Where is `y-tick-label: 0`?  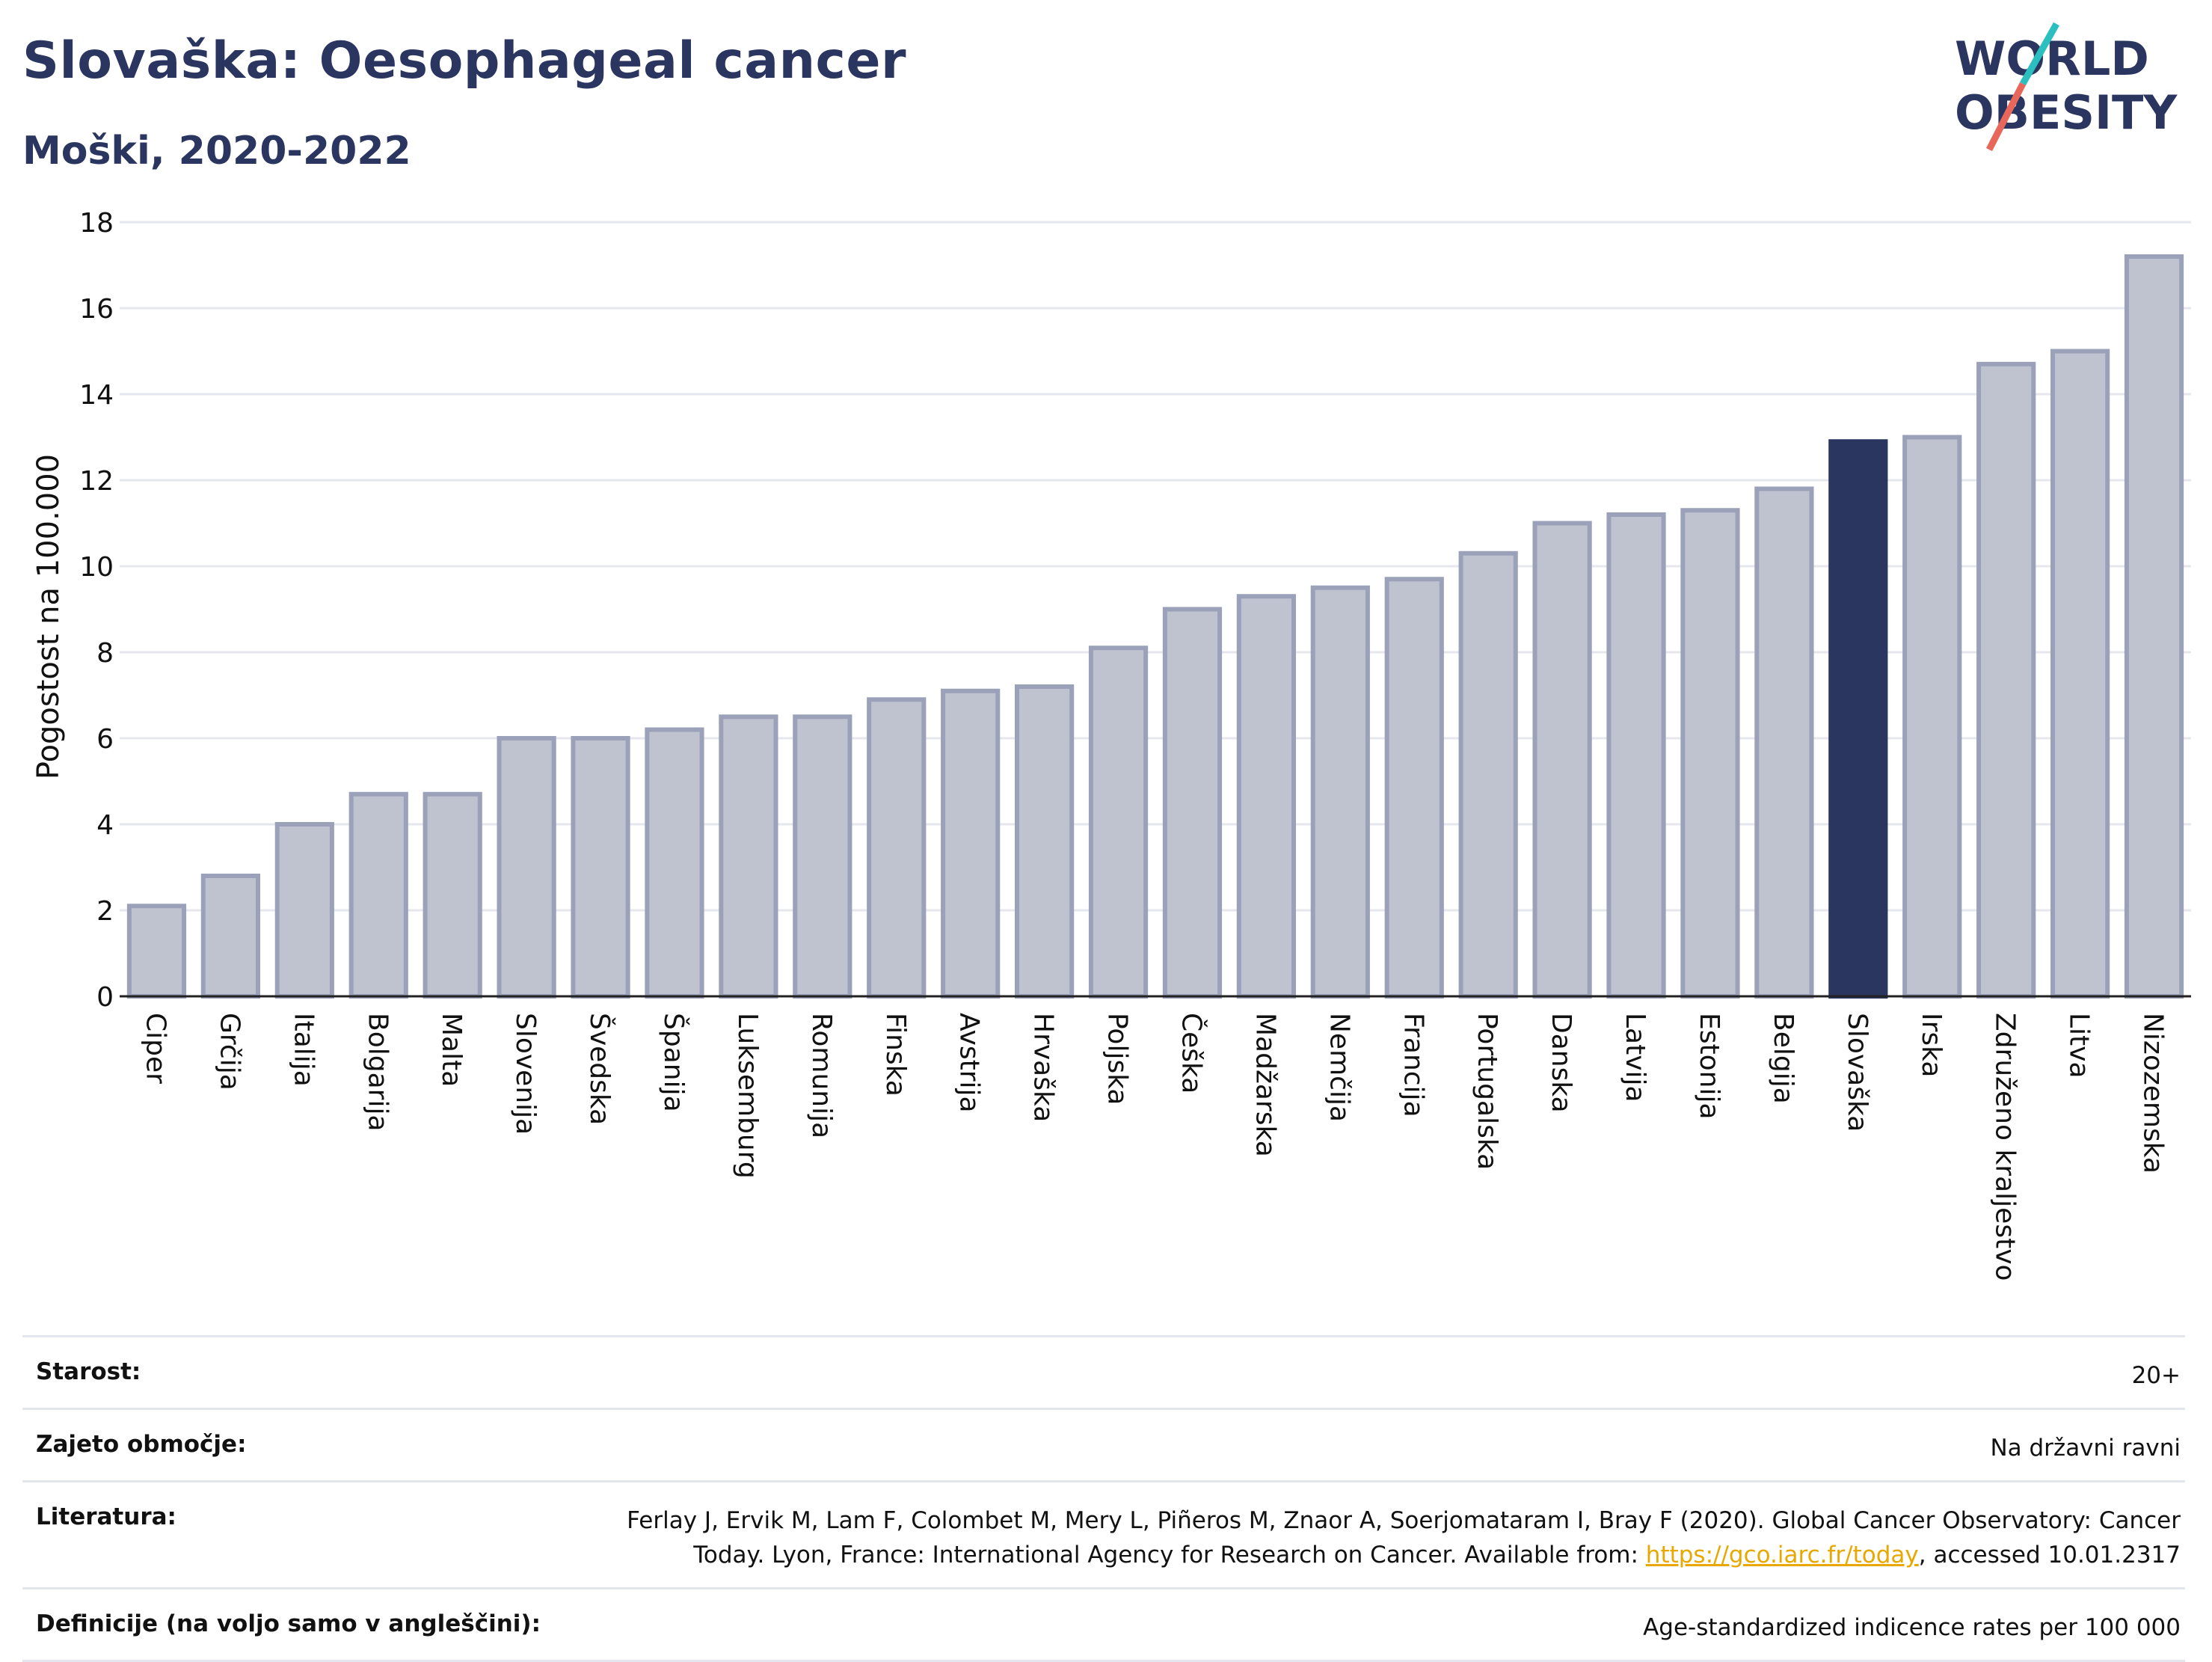
y-tick-label: 0 is located at coordinates (105, 997).